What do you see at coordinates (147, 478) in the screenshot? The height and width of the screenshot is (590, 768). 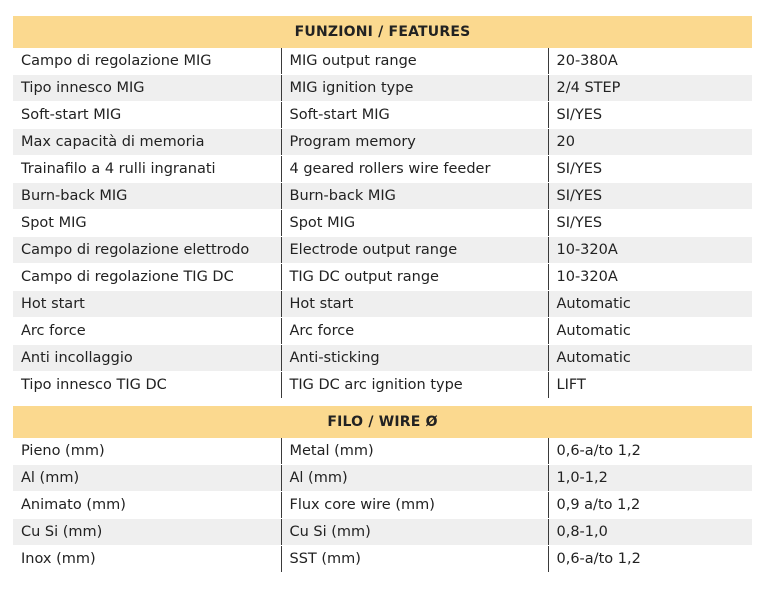 I see `wire-label-it-cell: Al (mm)` at bounding box center [147, 478].